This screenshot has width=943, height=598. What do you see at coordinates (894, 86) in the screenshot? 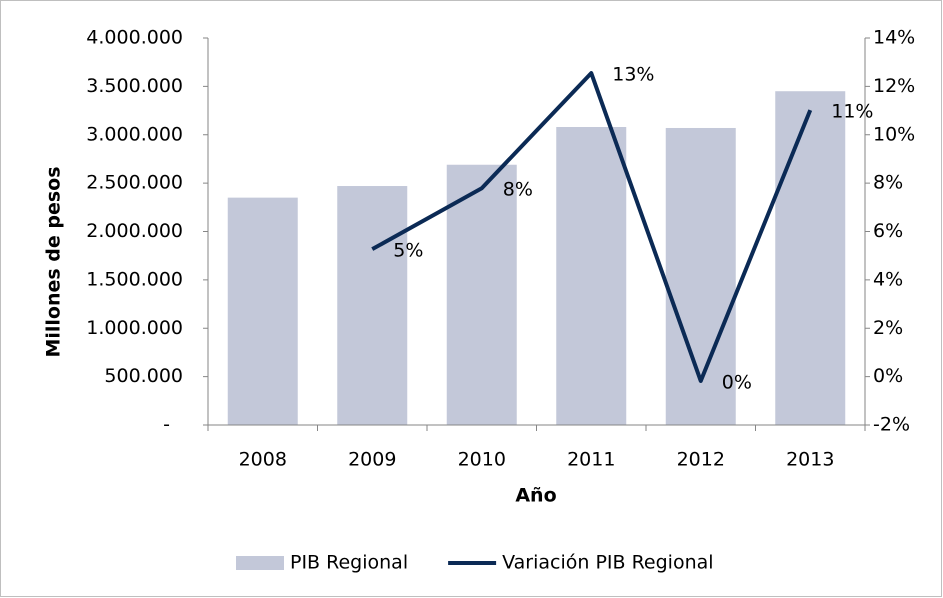
I see `y2-tick-label: 12%` at bounding box center [894, 86].